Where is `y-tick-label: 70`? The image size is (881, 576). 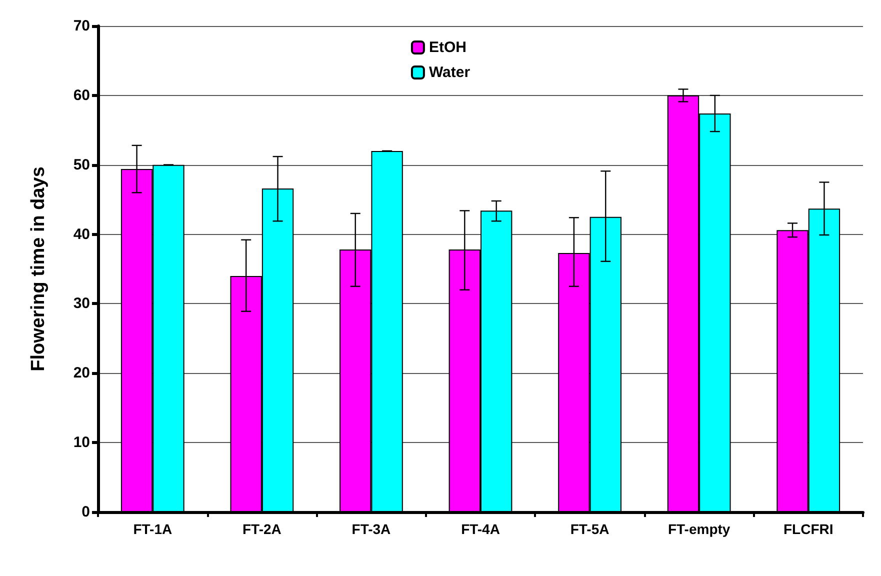 y-tick-label: 70 is located at coordinates (81, 26).